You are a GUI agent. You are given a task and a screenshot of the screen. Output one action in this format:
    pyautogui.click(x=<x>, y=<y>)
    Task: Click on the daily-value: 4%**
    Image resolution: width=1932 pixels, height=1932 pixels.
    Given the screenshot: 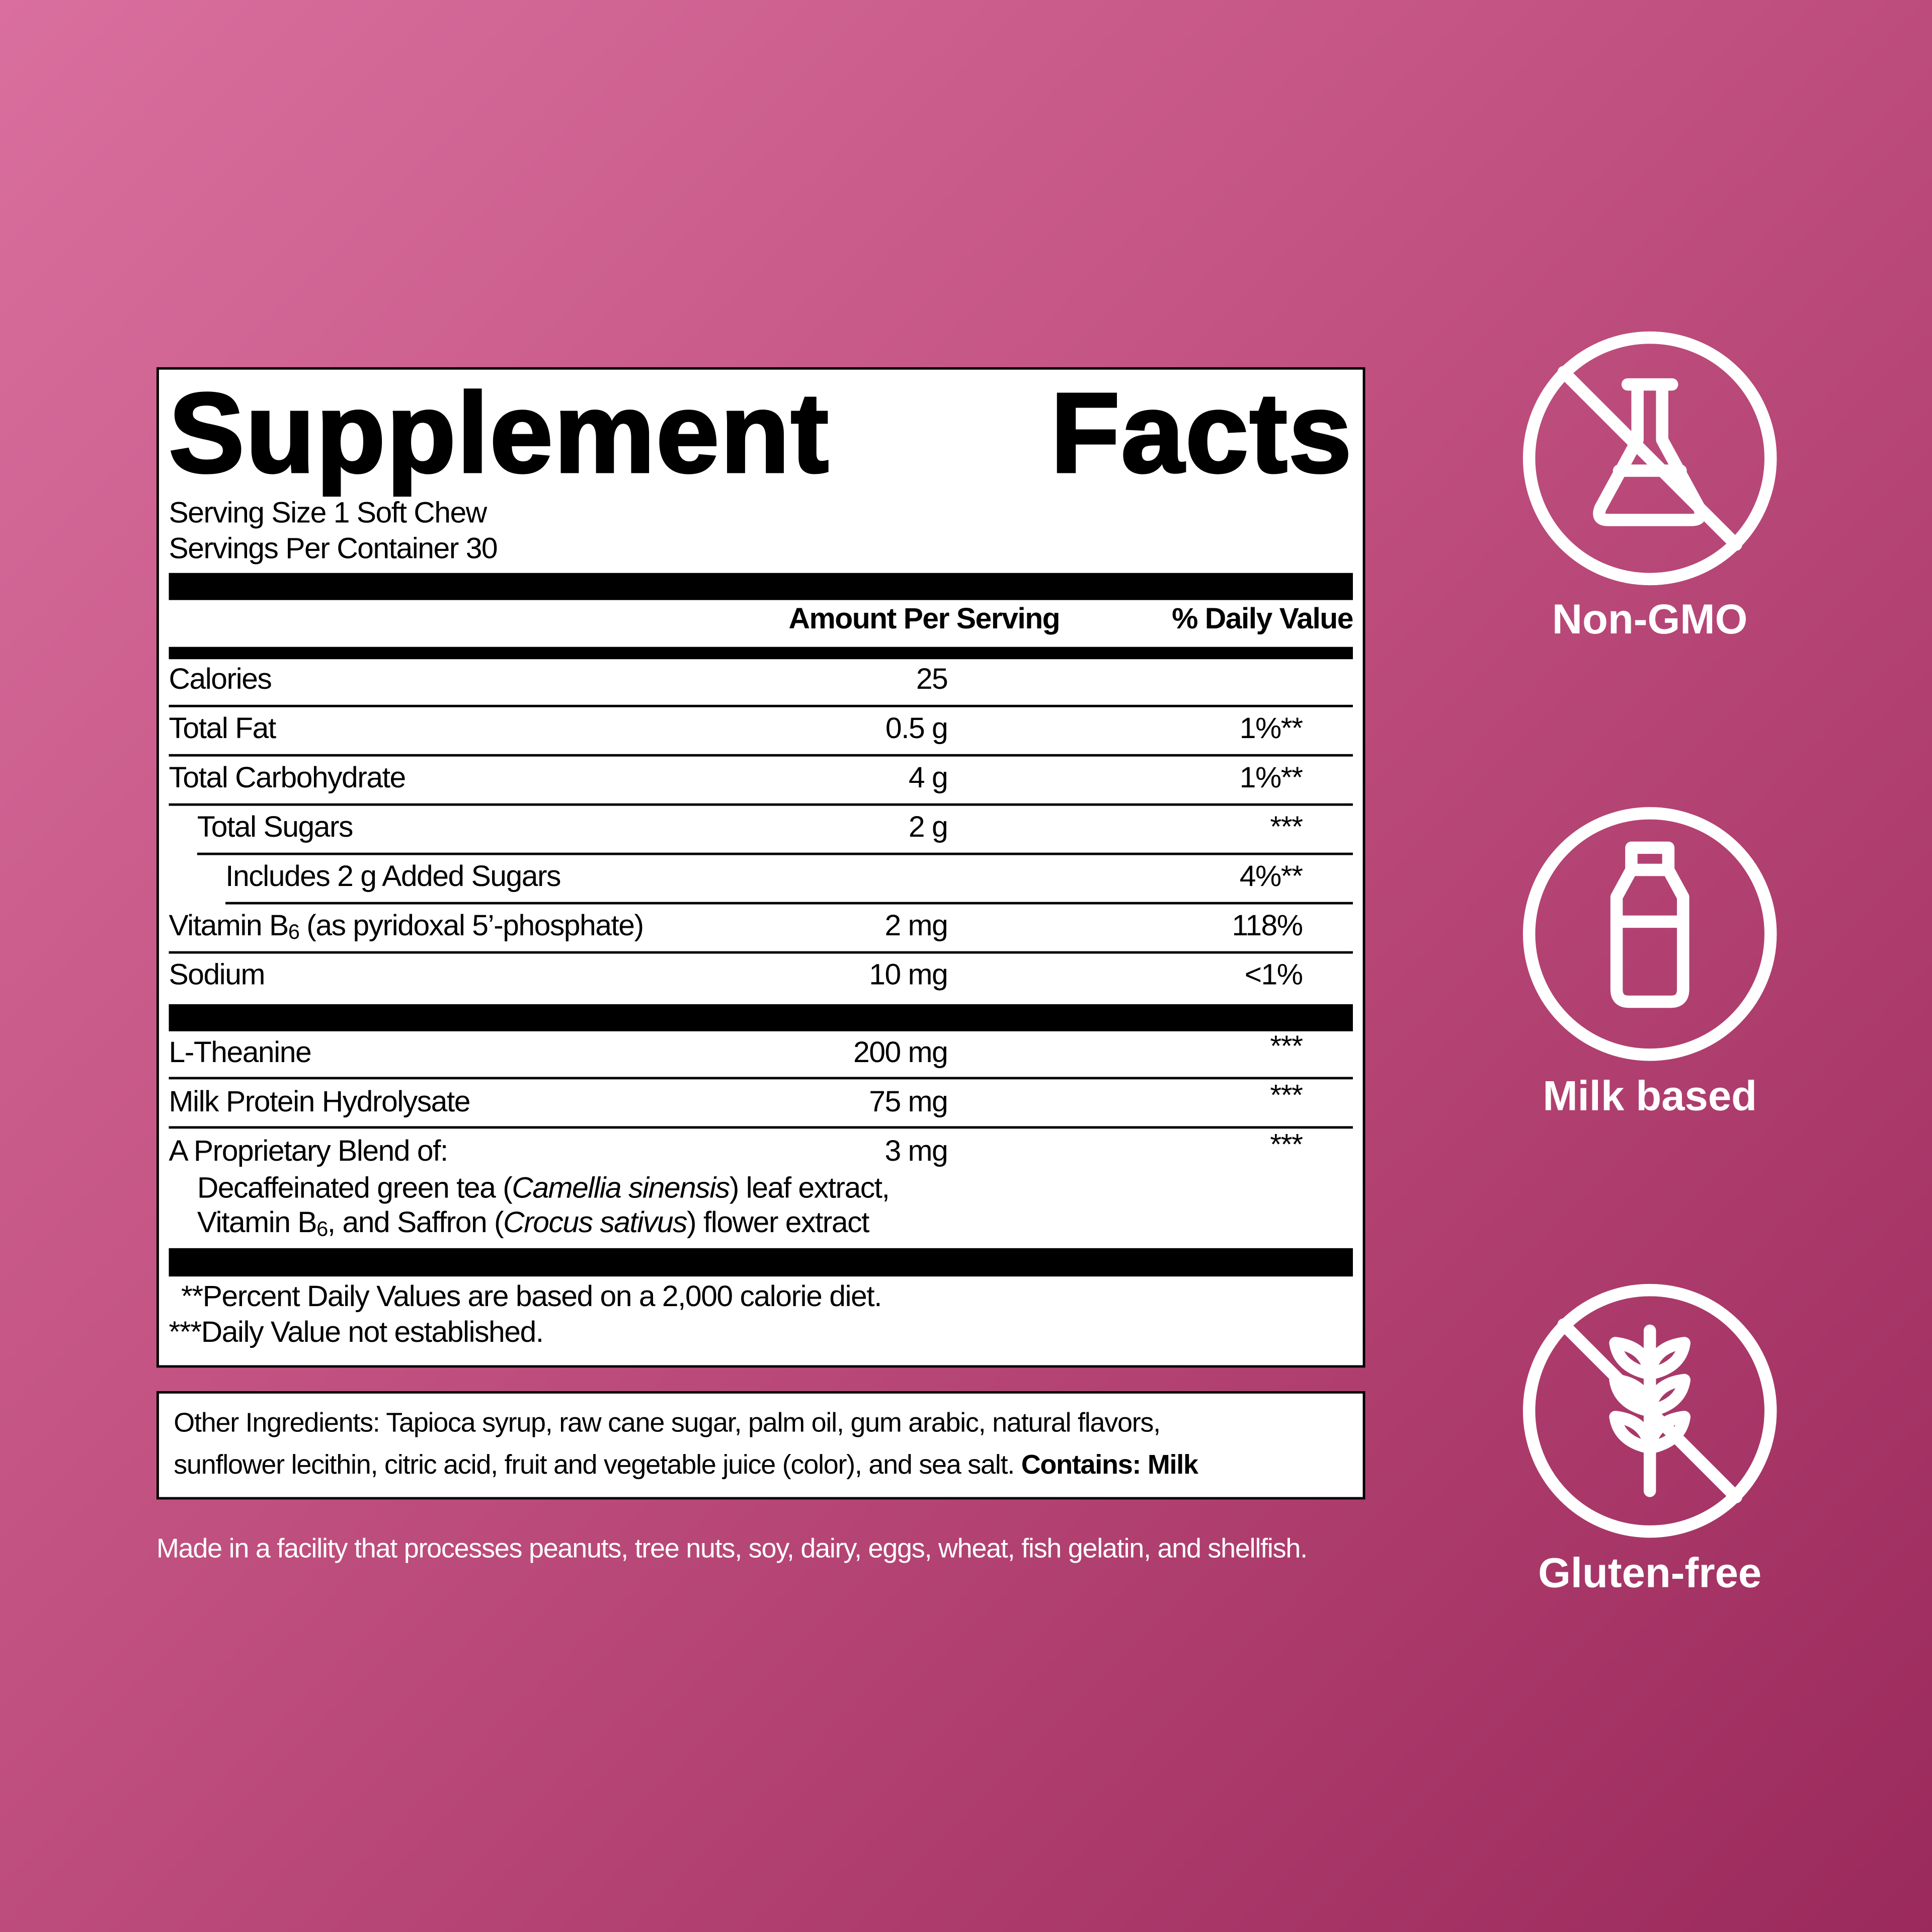 What is the action you would take?
    pyautogui.click(x=1271, y=877)
    